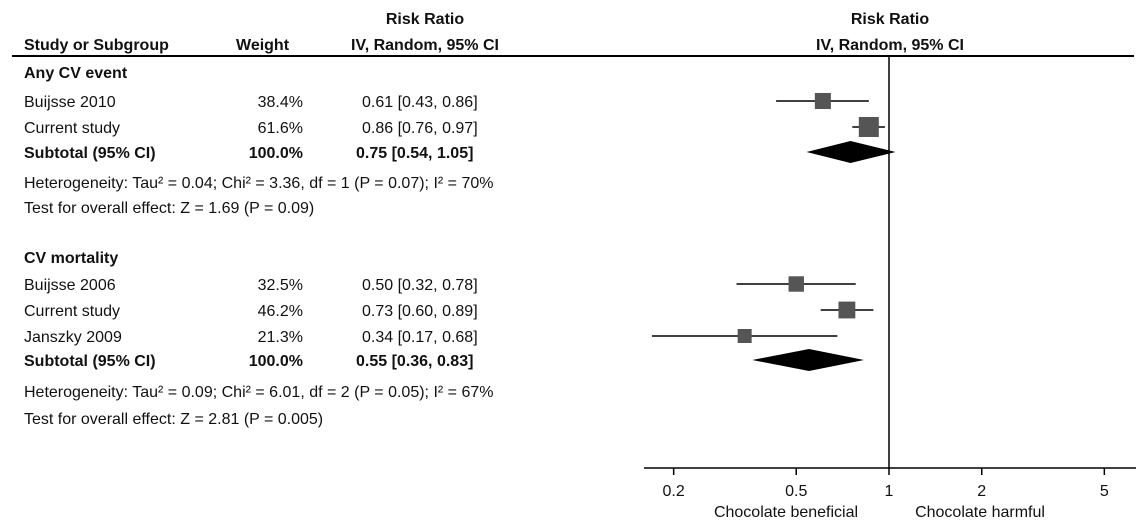 This screenshot has height=521, width=1146. What do you see at coordinates (425, 19) in the screenshot?
I see `header-risk-ratio-1: Risk Ratio` at bounding box center [425, 19].